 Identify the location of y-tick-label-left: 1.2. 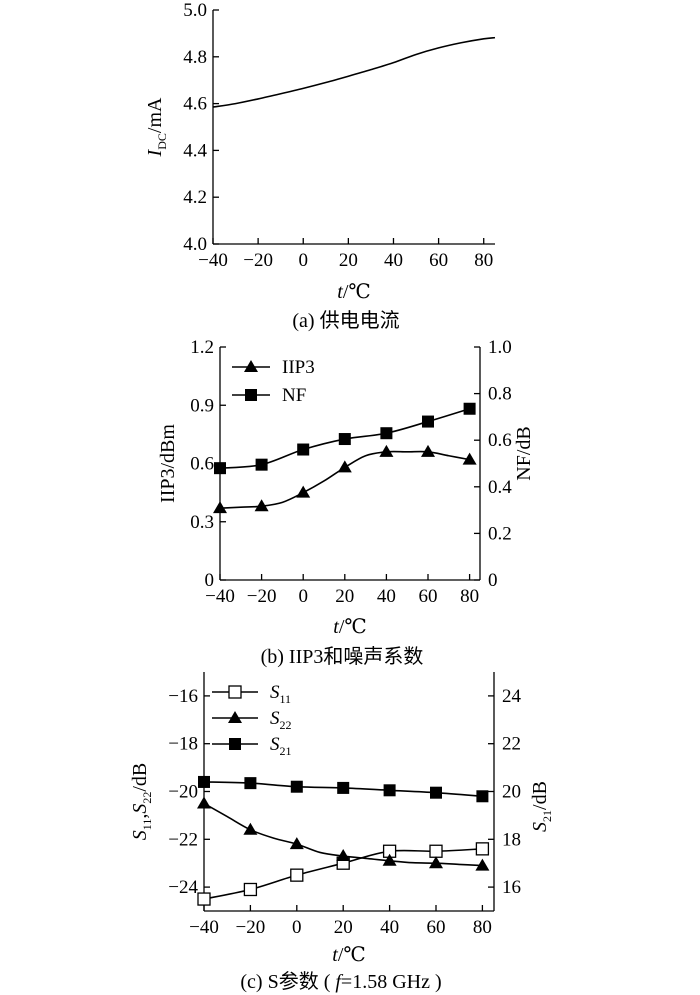
(202, 347).